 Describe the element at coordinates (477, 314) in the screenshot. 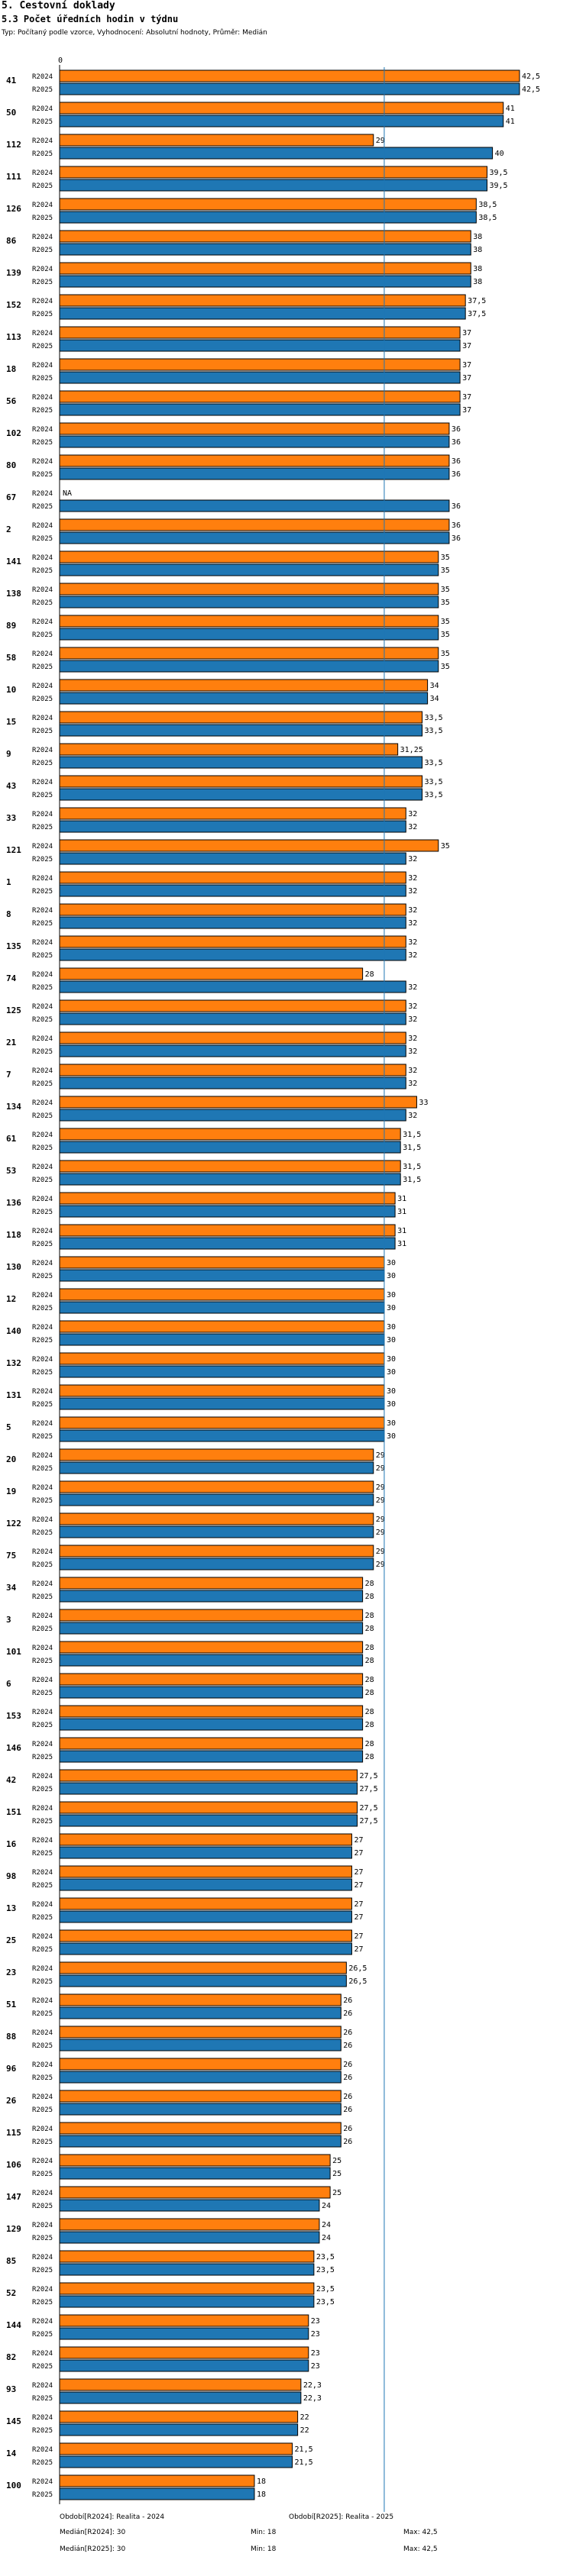

I see `value-label: 37,5` at that location.